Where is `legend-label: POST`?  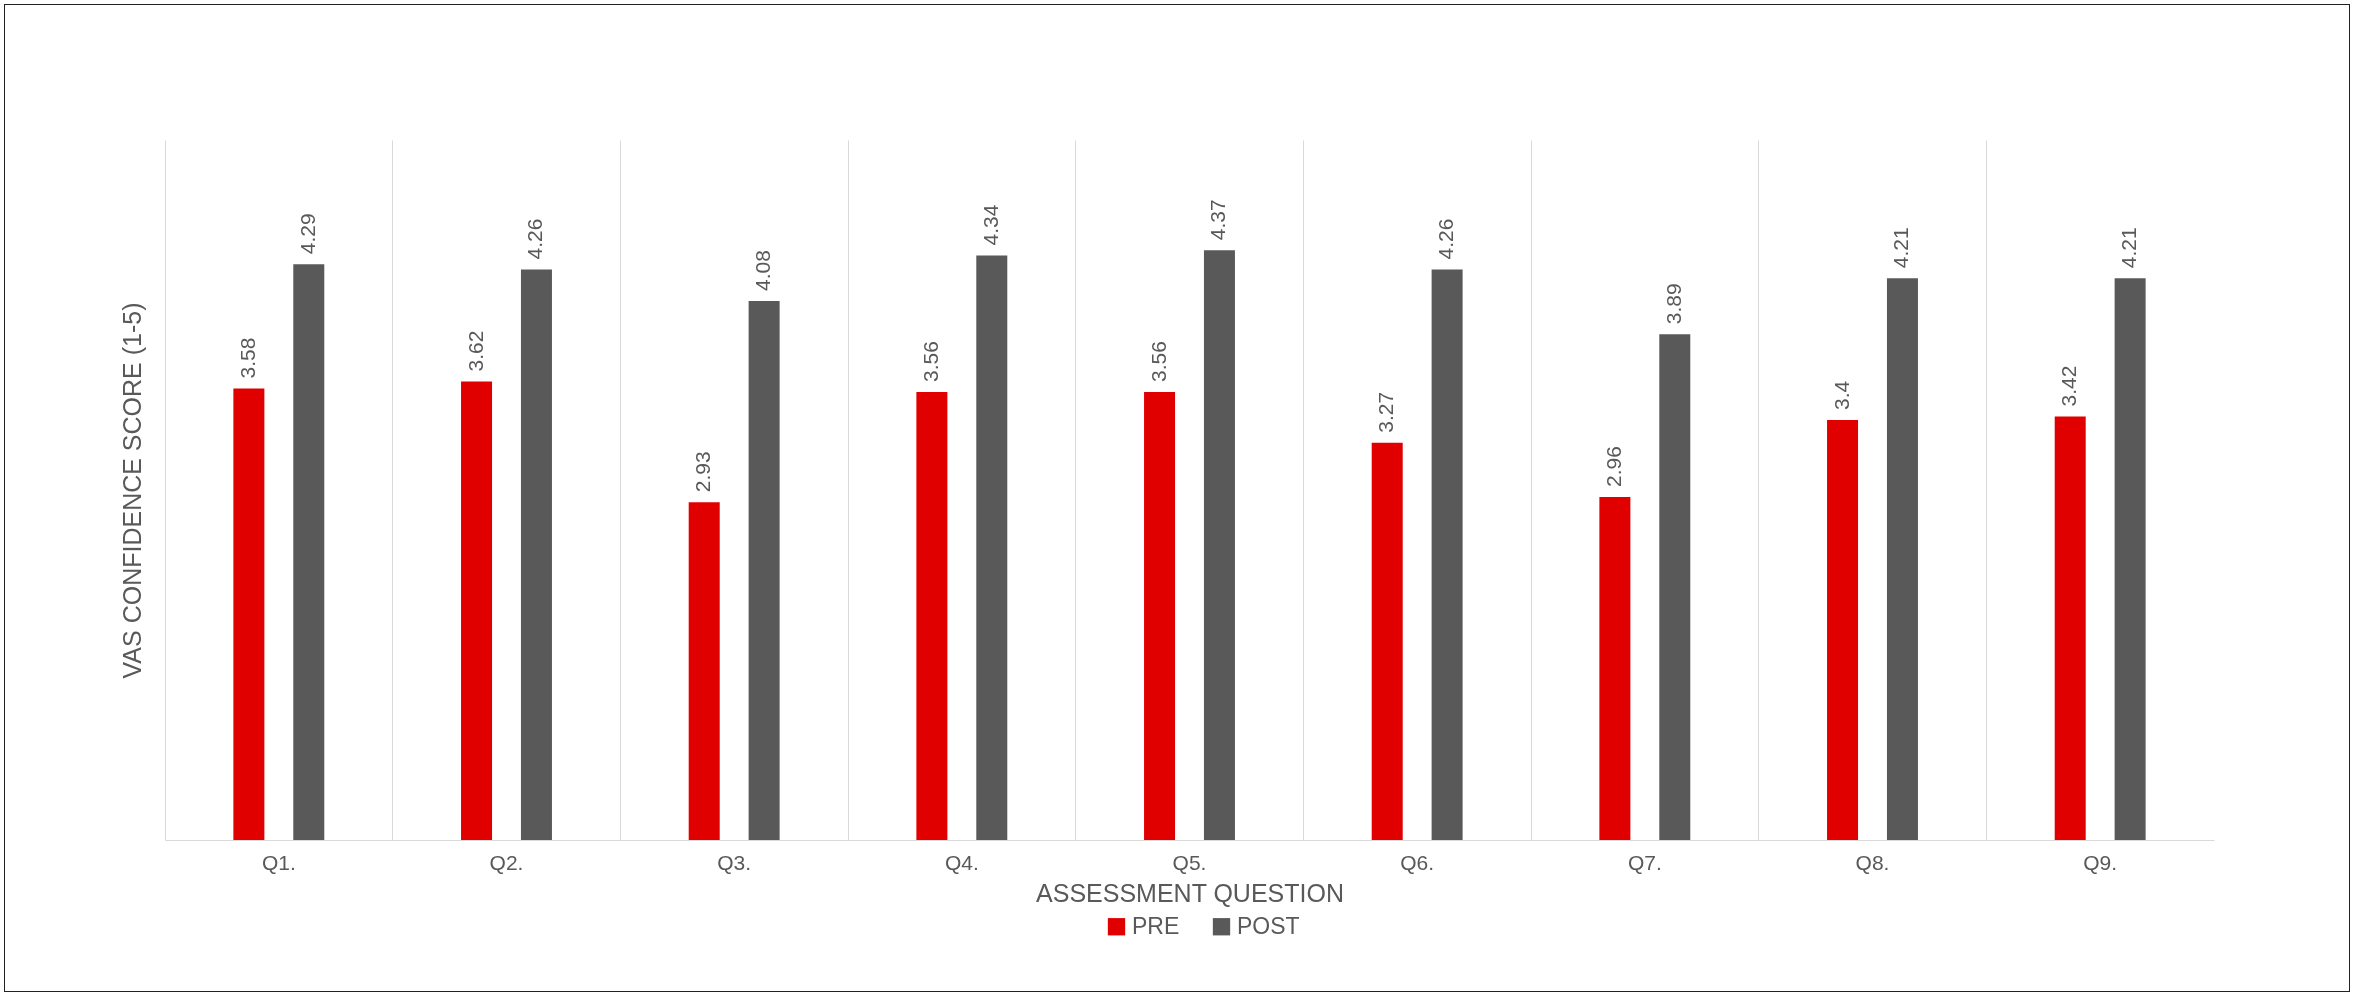 legend-label: POST is located at coordinates (1268, 925).